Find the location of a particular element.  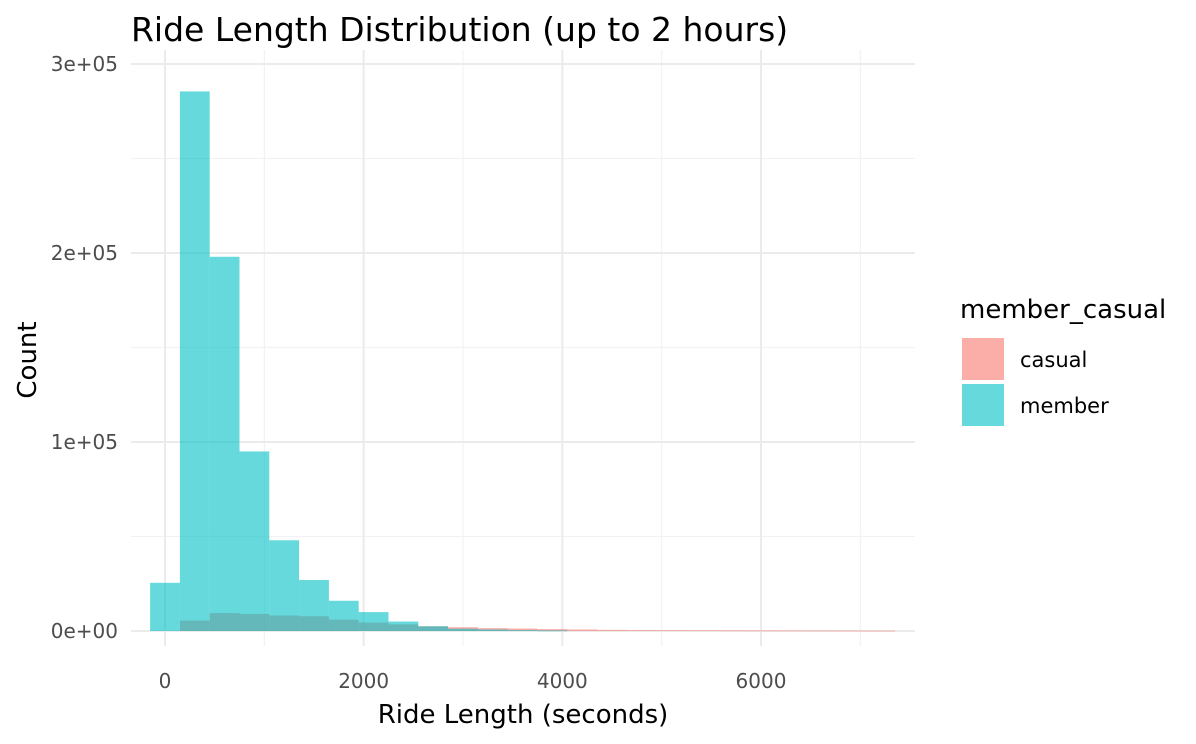

y-tick-label: 2e+05 is located at coordinates (84, 253).